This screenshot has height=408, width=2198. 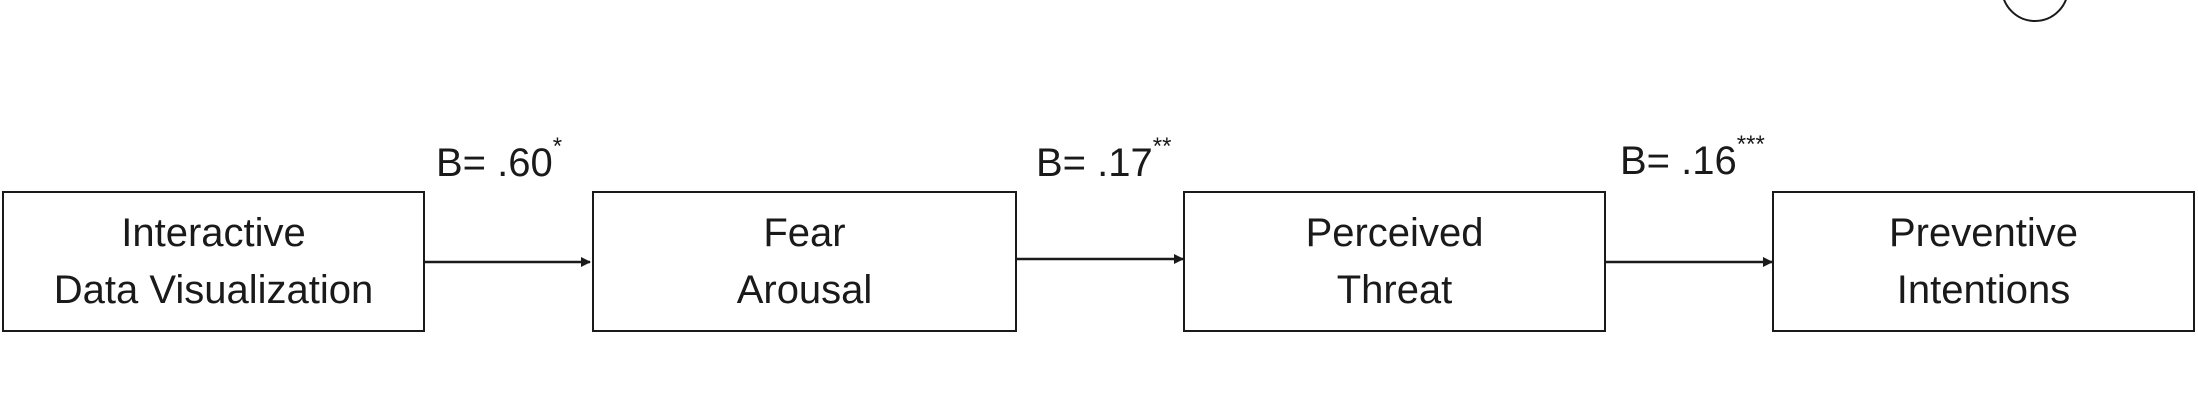 I want to click on node-label-line2: Data Visualization, so click(x=213, y=289).